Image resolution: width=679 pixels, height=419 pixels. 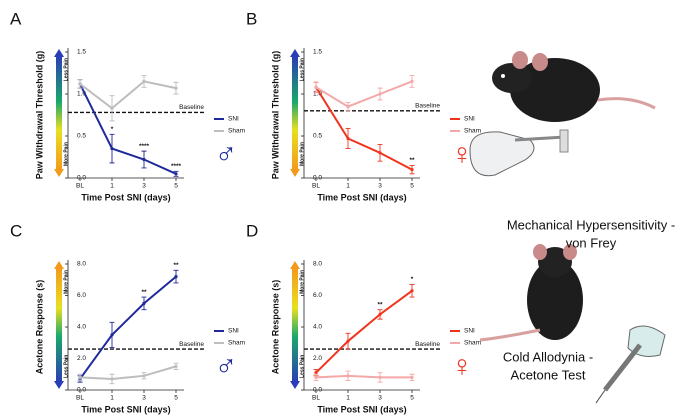 I want to click on pain-label: More Pain, so click(x=302, y=154).